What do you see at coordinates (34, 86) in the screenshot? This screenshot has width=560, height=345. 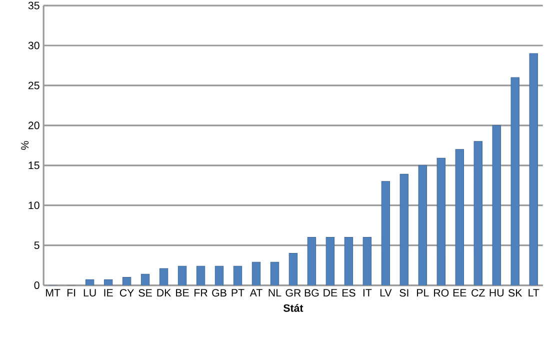 I see `y-tick-label: 25` at bounding box center [34, 86].